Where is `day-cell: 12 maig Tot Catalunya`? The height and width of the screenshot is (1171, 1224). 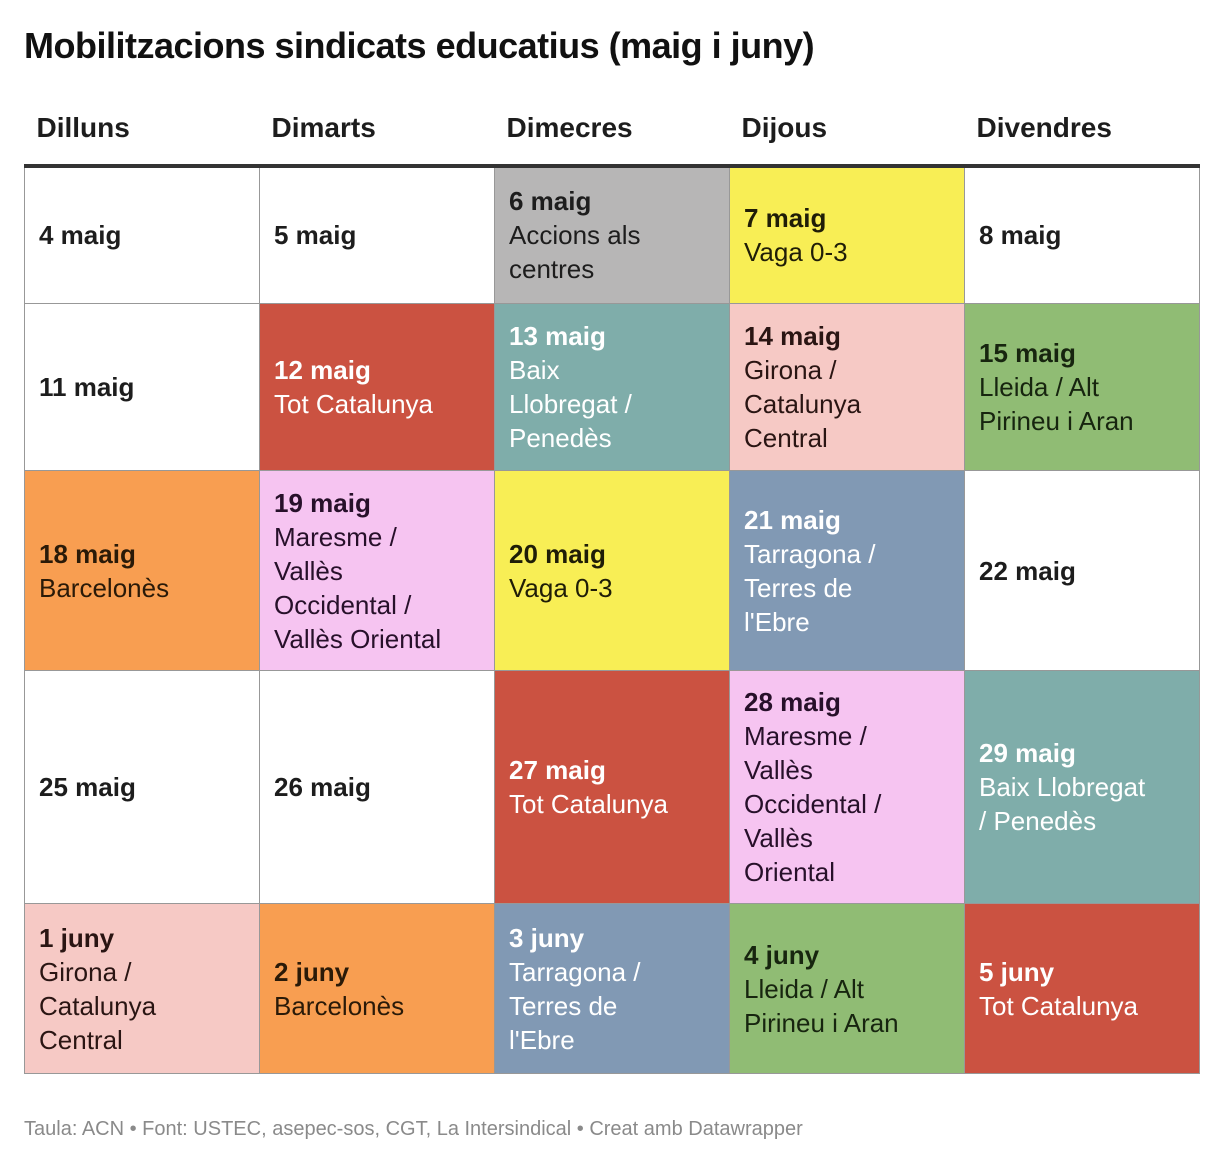
day-cell: 12 maig Tot Catalunya is located at coordinates (377, 387).